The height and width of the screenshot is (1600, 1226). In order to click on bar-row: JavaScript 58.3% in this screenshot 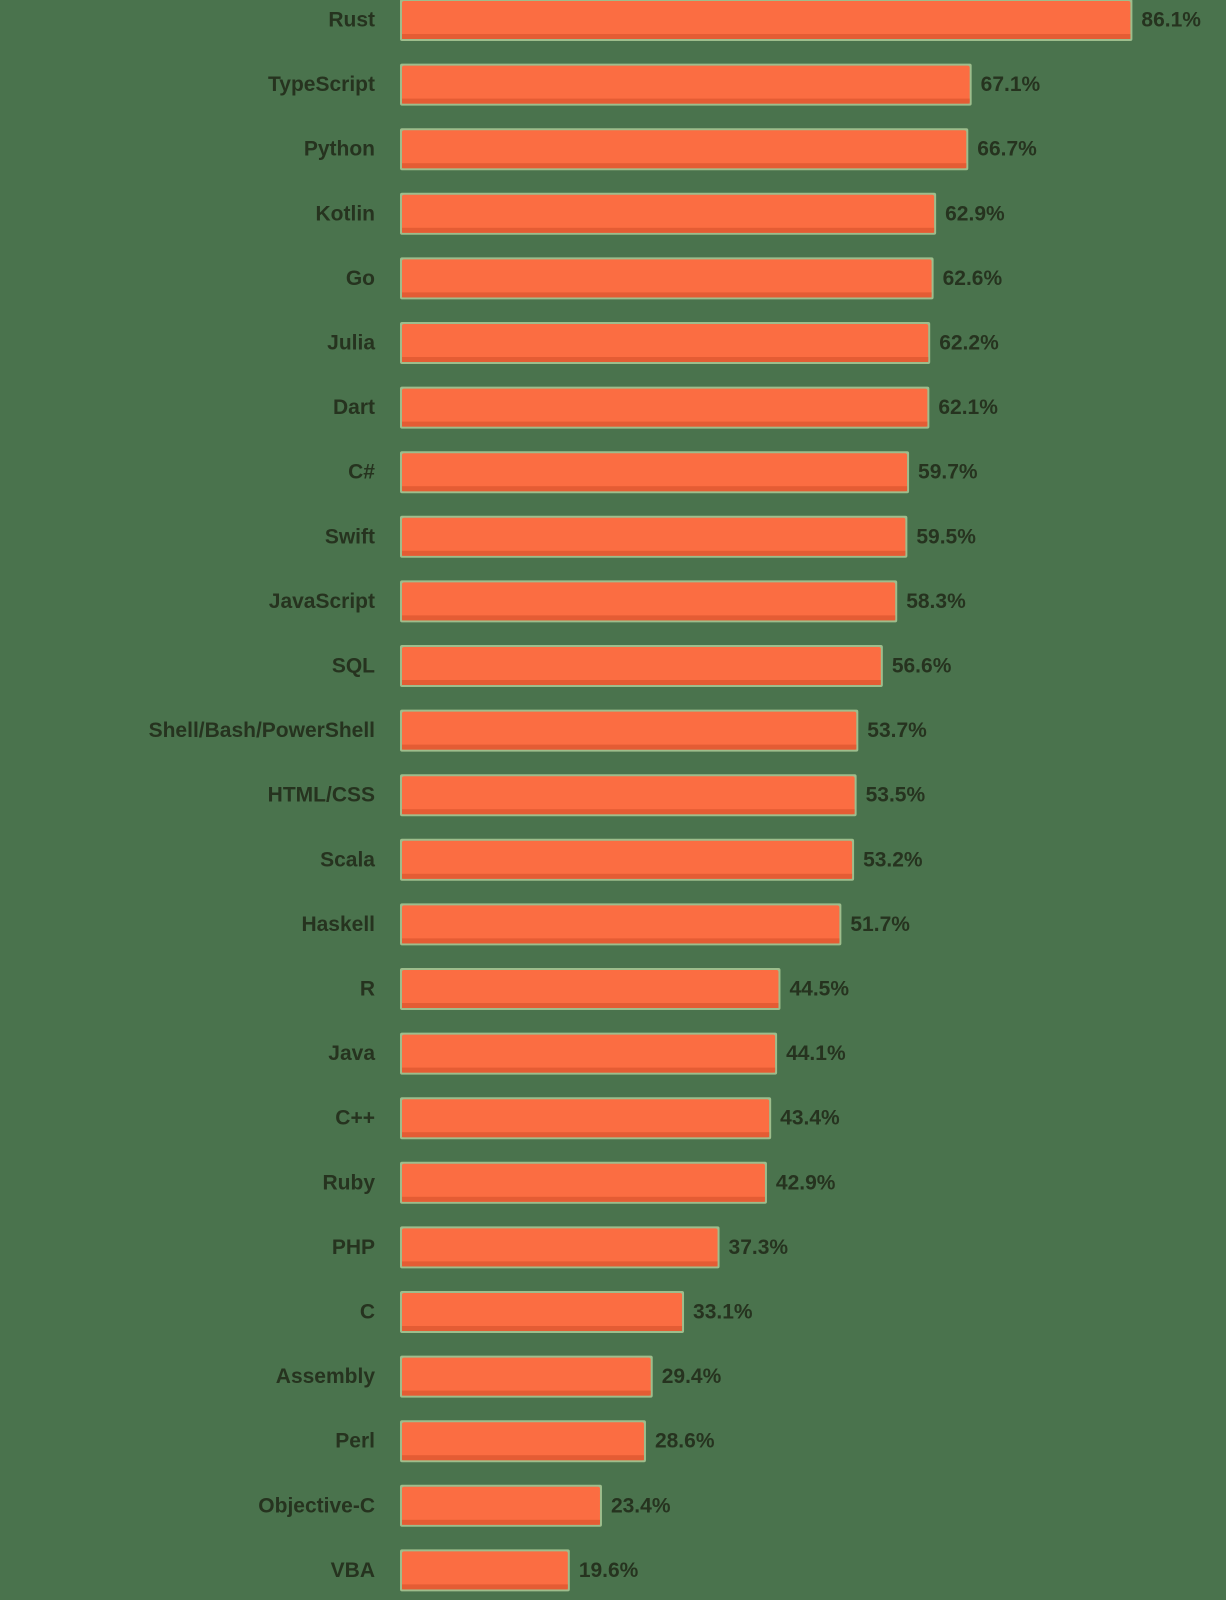, I will do `click(617, 601)`.